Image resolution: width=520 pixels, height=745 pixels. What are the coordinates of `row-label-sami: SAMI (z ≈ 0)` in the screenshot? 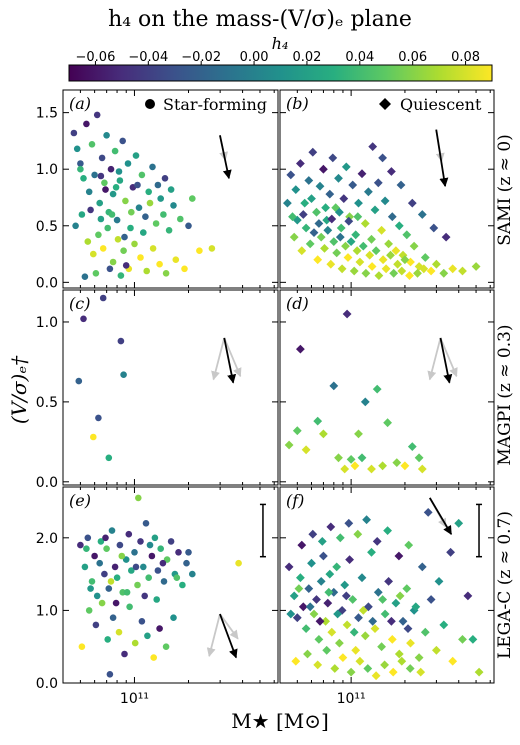 It's located at (505, 190).